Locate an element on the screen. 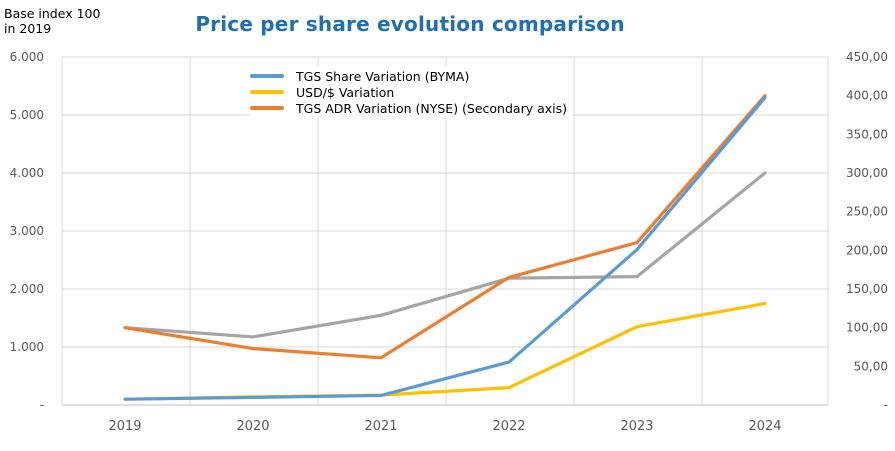  right-axis-tick-label: 450,00 is located at coordinates (867, 57).